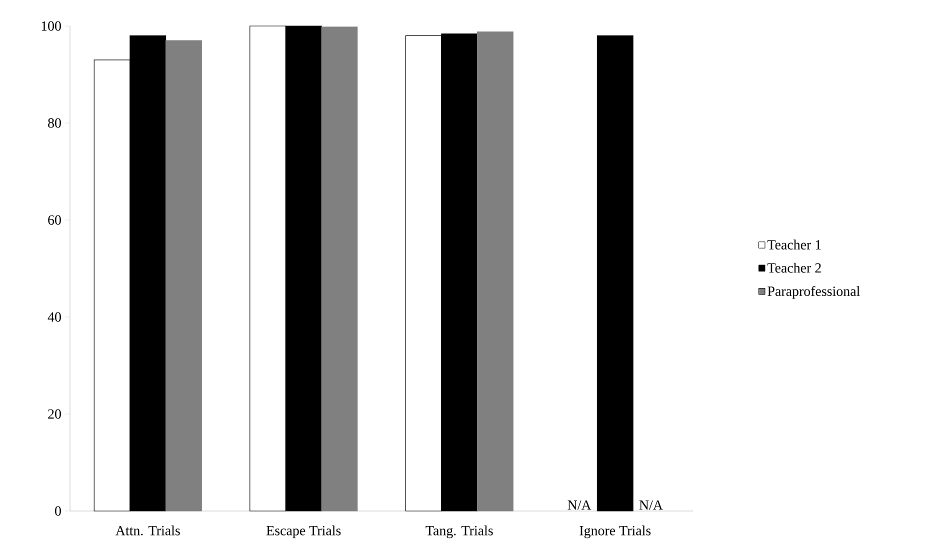  What do you see at coordinates (54, 123) in the screenshot?
I see `y-tick-label: 80` at bounding box center [54, 123].